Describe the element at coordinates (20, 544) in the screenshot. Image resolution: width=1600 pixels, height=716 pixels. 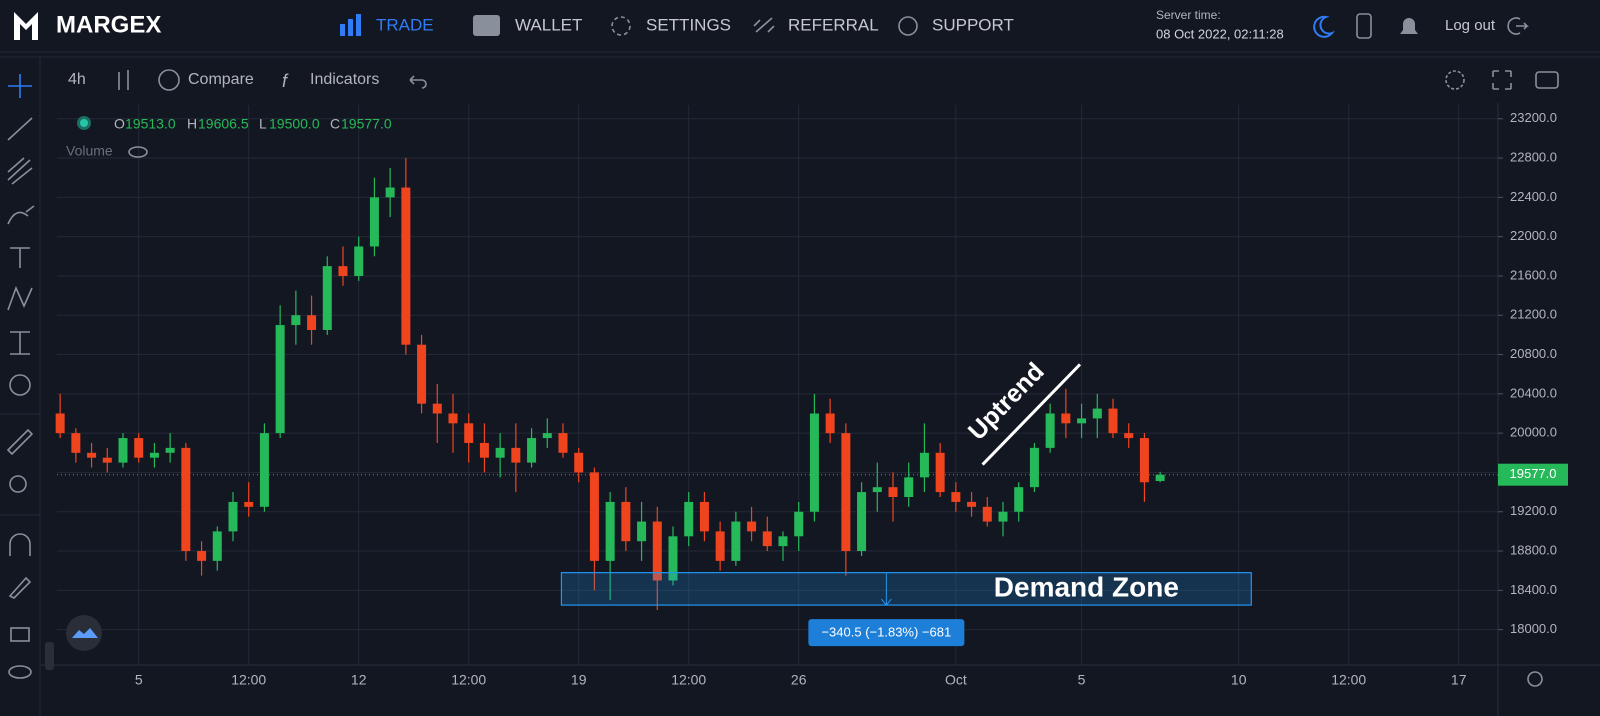
I see `magnet-tool` at that location.